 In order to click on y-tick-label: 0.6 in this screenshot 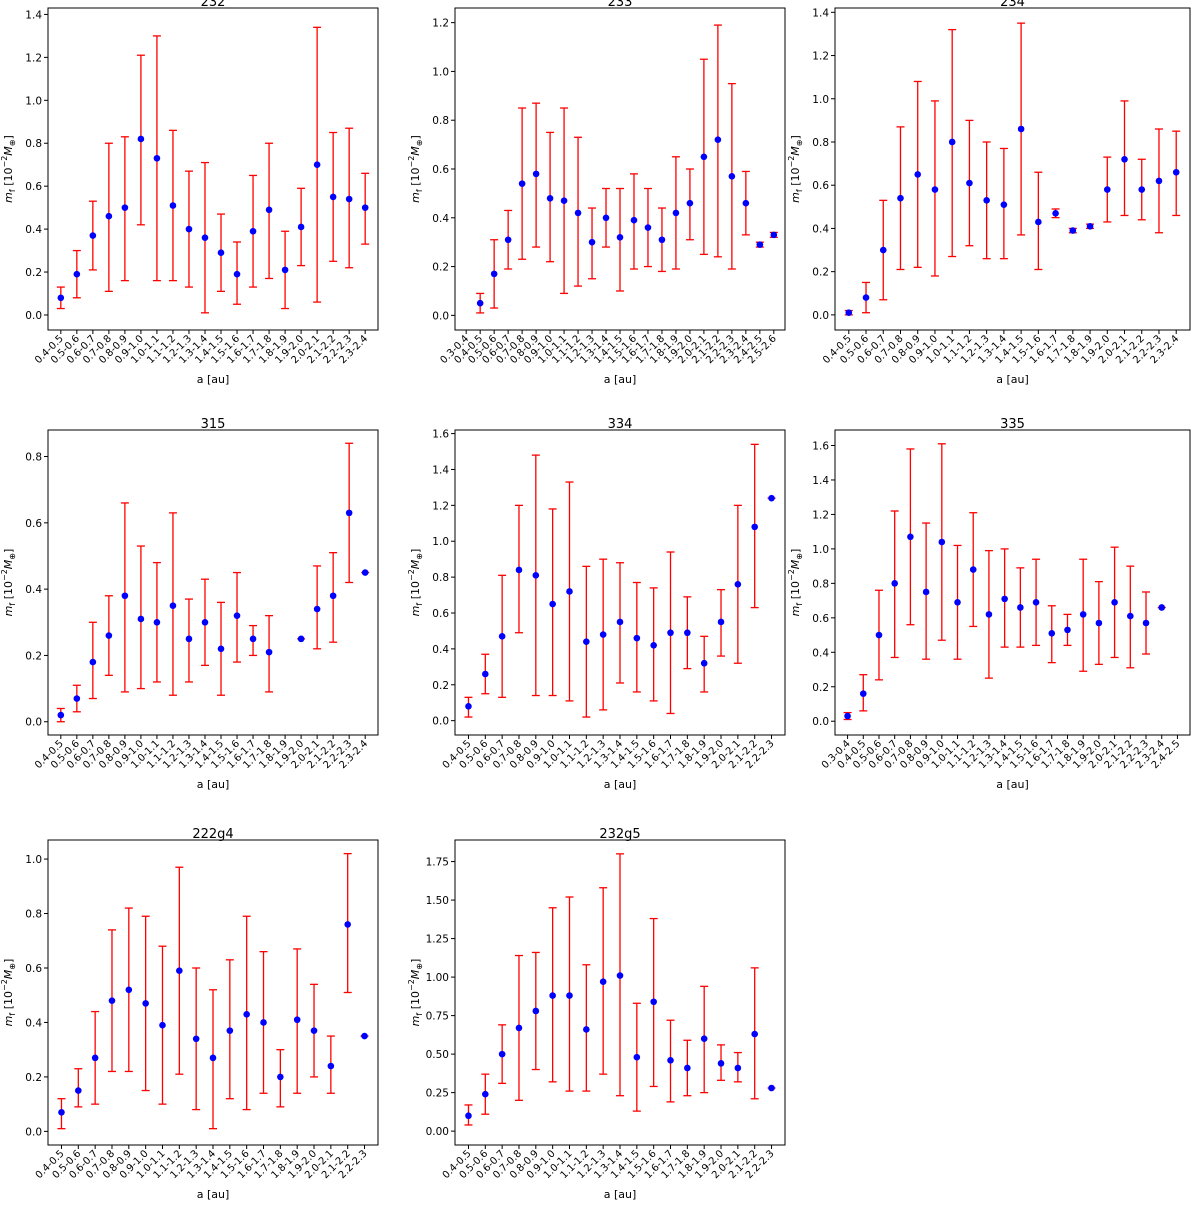, I will do `click(33, 524)`.